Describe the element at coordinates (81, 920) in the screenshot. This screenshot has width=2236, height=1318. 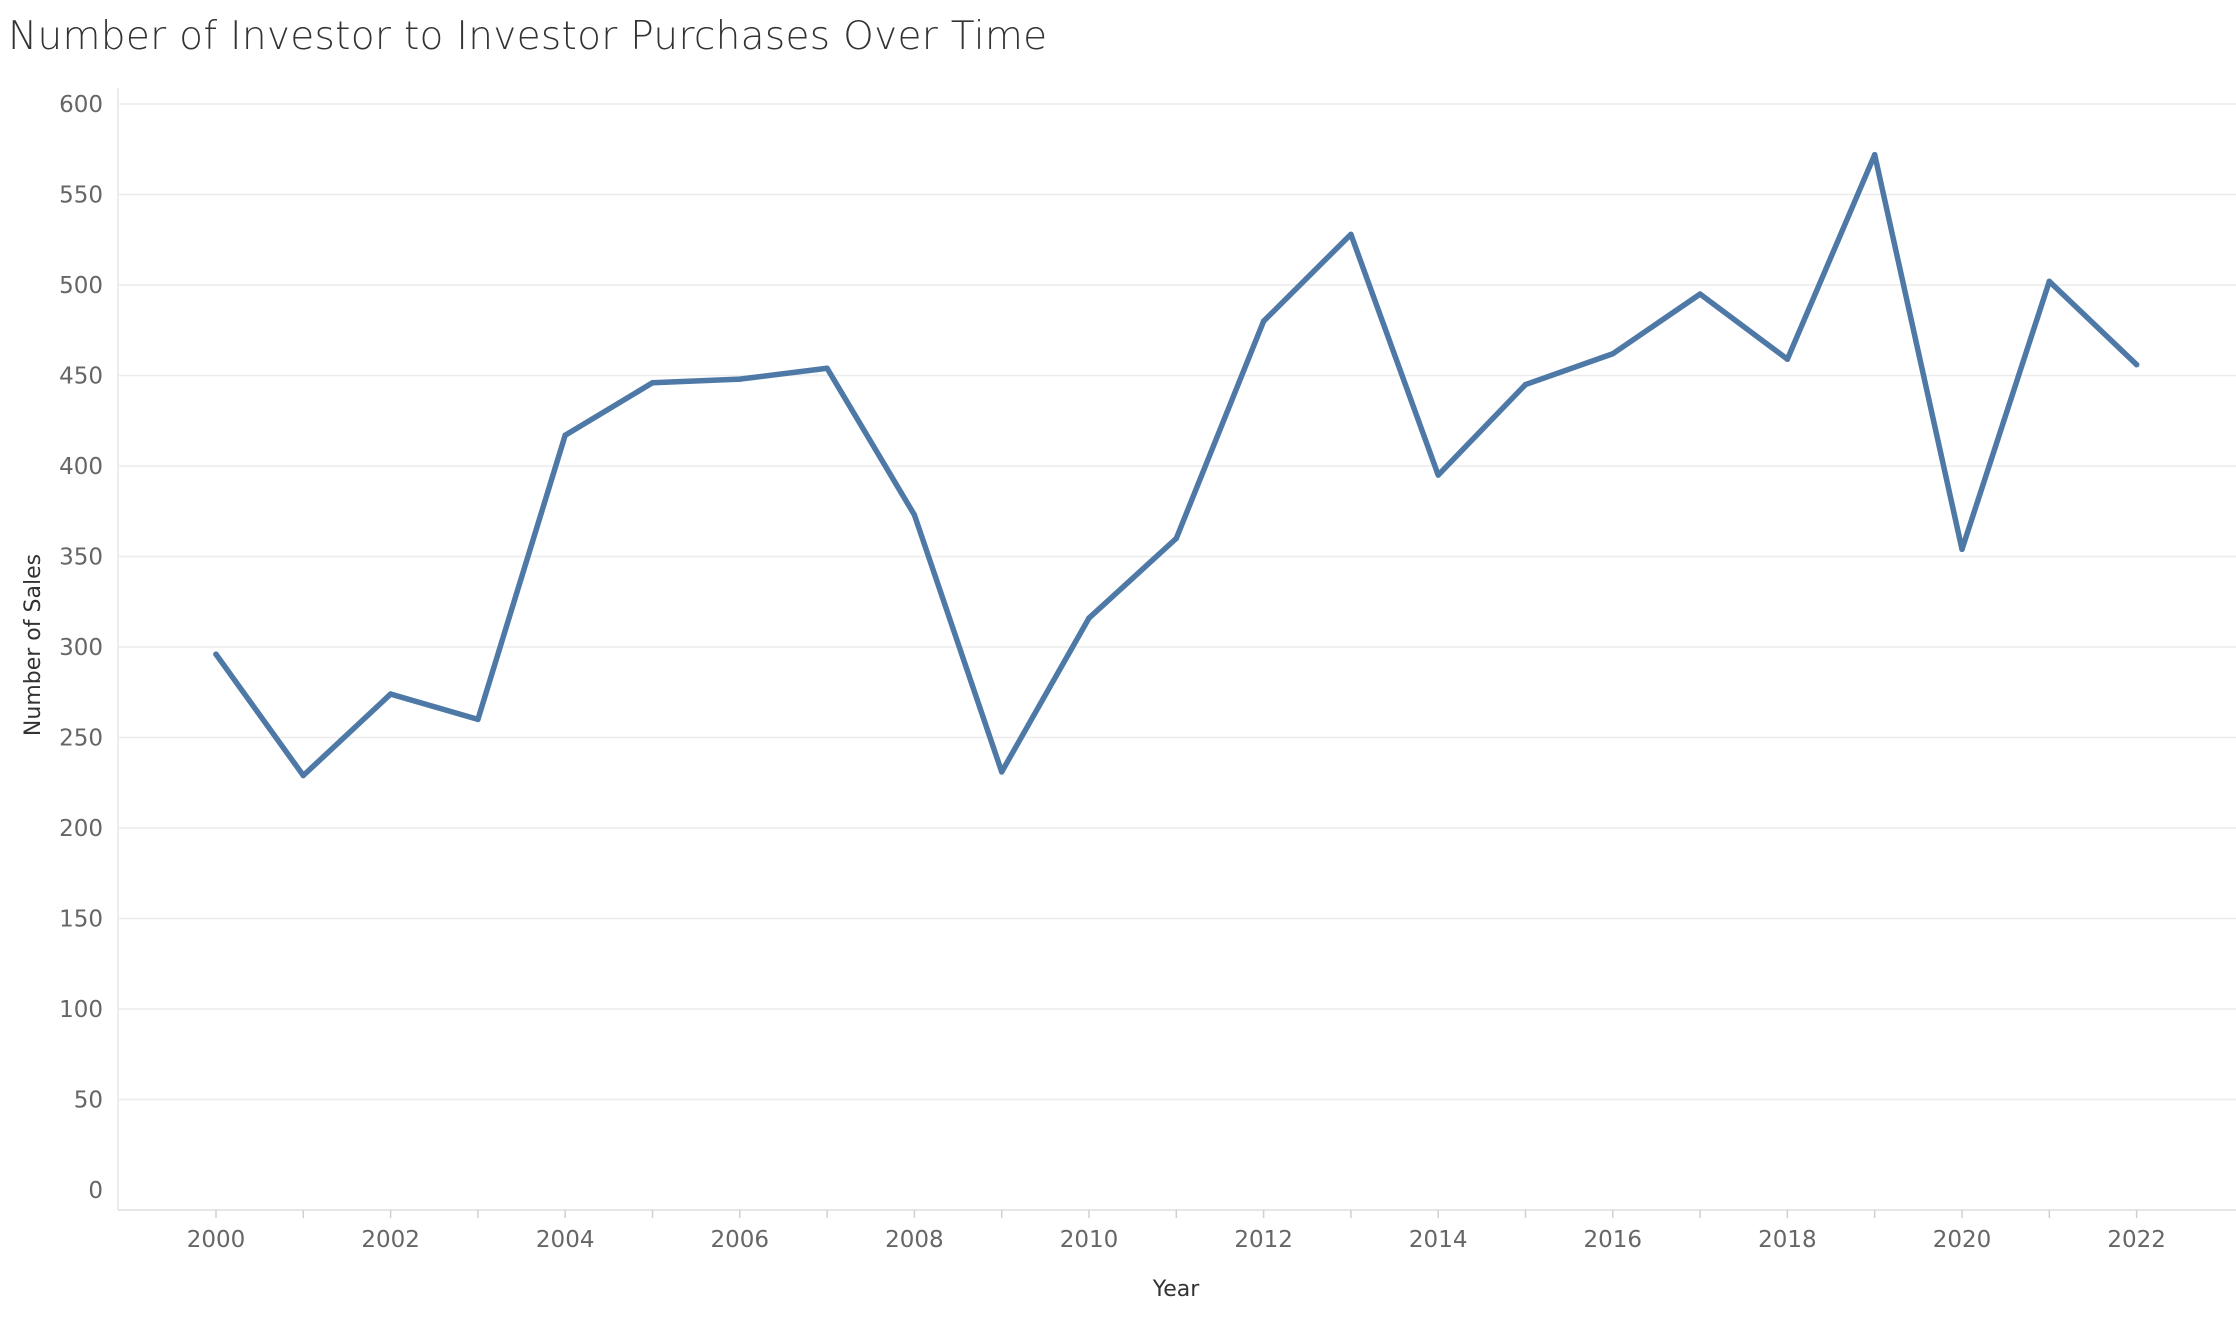
I see `y-tick-label: 150` at that location.